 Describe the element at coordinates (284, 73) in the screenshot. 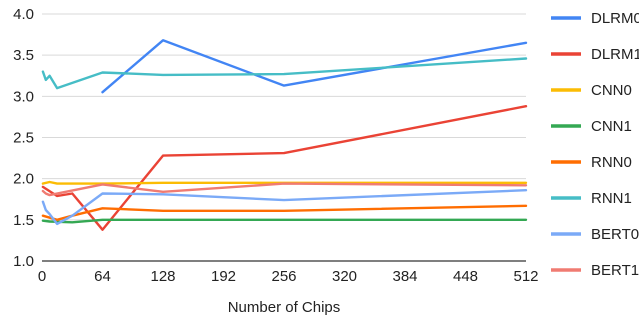

I see `series-line-rnn1` at that location.